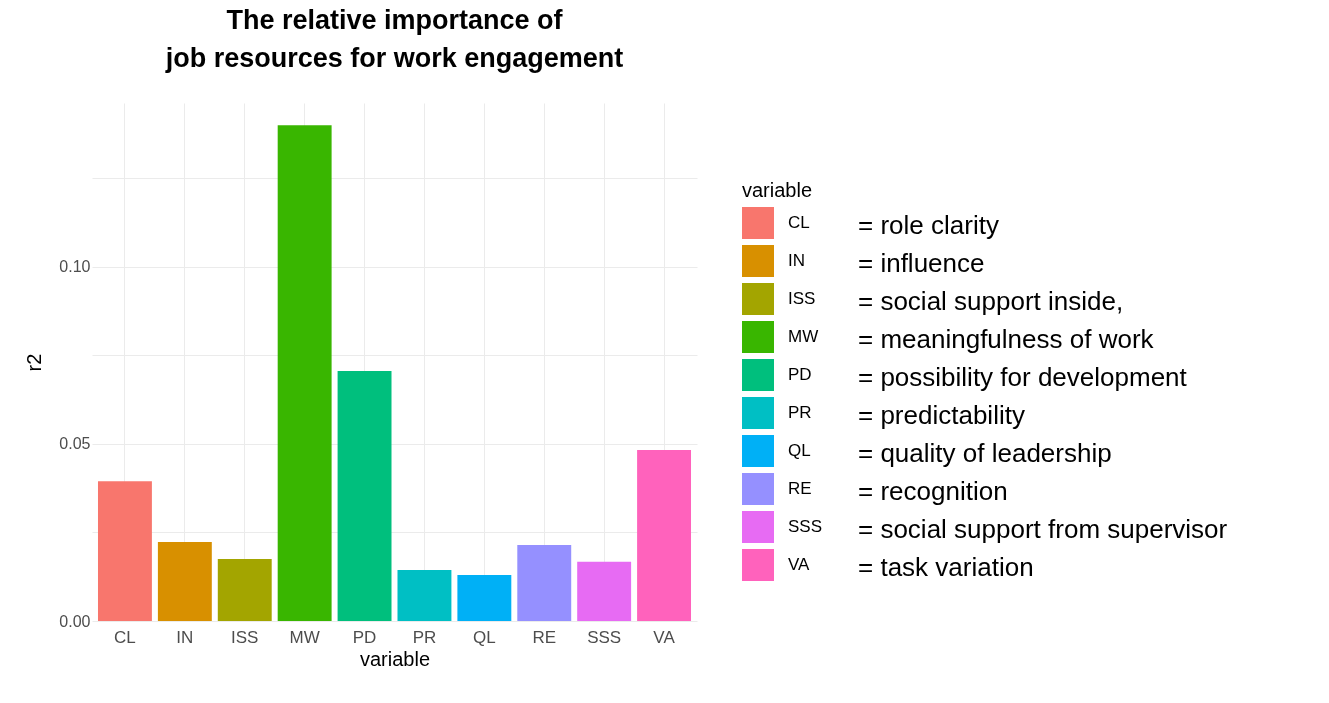 The image size is (1329, 703). Describe the element at coordinates (799, 450) in the screenshot. I see `legend-label: QL` at that location.